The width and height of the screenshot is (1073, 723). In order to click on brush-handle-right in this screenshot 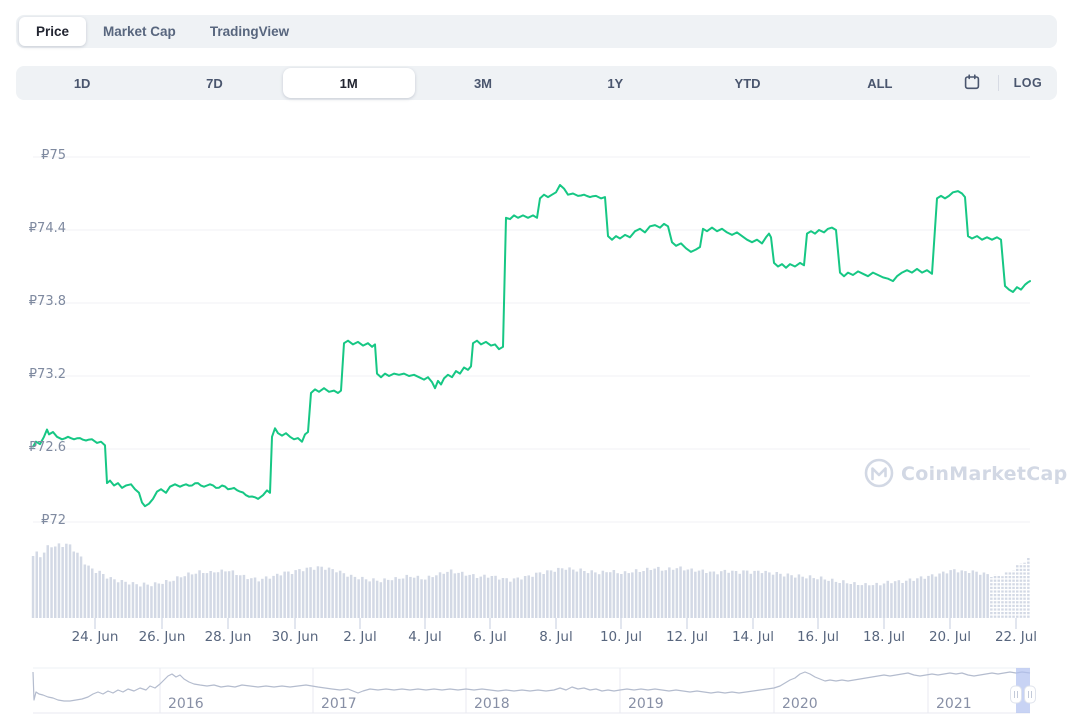, I will do `click(1030, 694)`.